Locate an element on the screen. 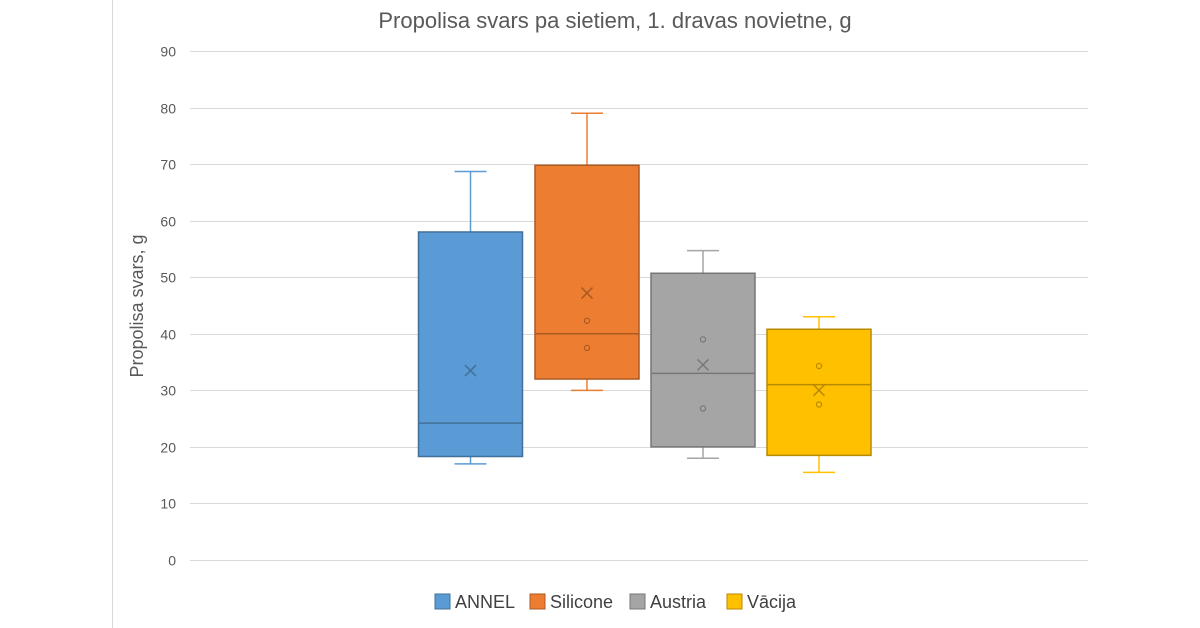 Image resolution: width=1200 pixels, height=628 pixels. legend-label: Austria is located at coordinates (678, 602).